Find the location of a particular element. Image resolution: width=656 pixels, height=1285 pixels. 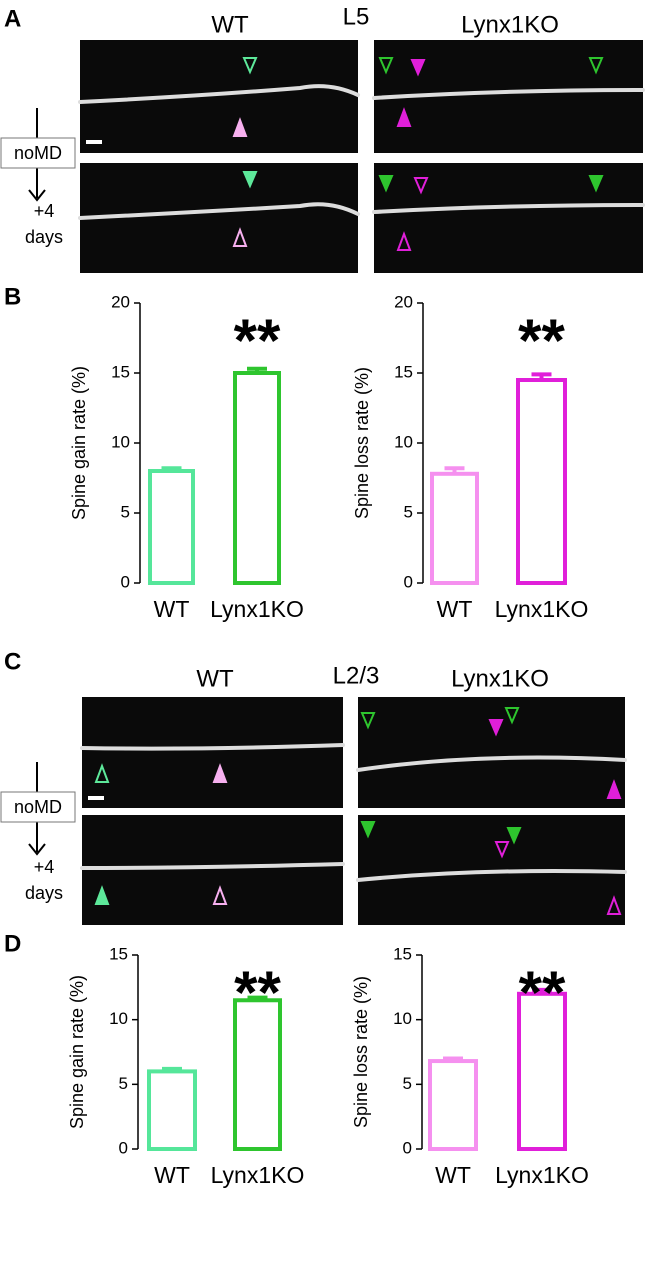

timeline is located at coordinates (38, 482).